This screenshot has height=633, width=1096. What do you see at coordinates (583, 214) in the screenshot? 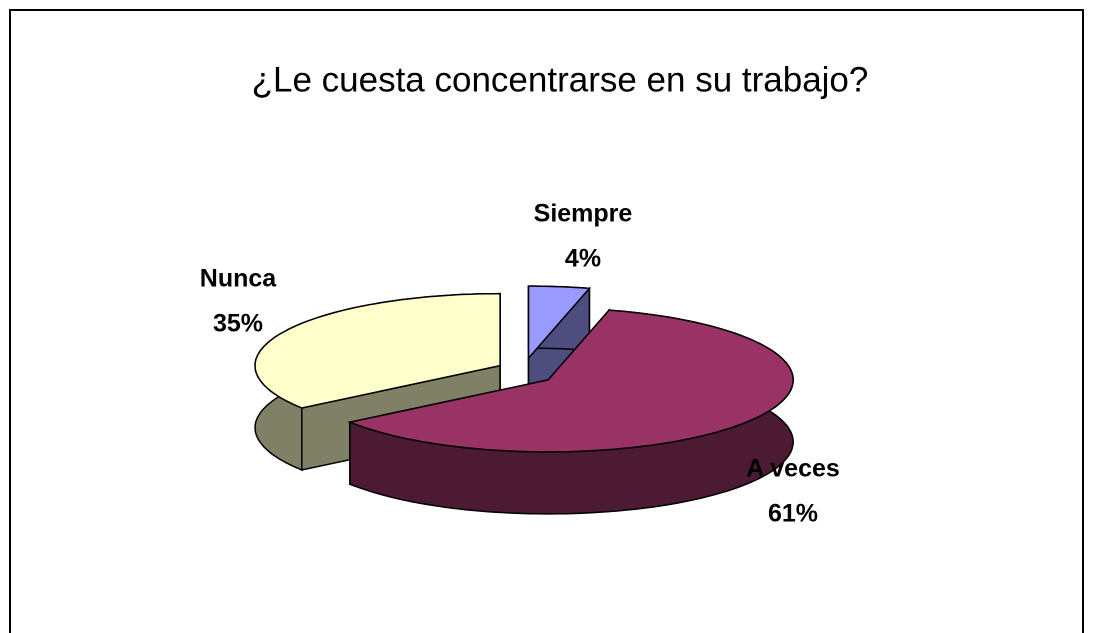
I see `data-label-name: Siempre` at bounding box center [583, 214].